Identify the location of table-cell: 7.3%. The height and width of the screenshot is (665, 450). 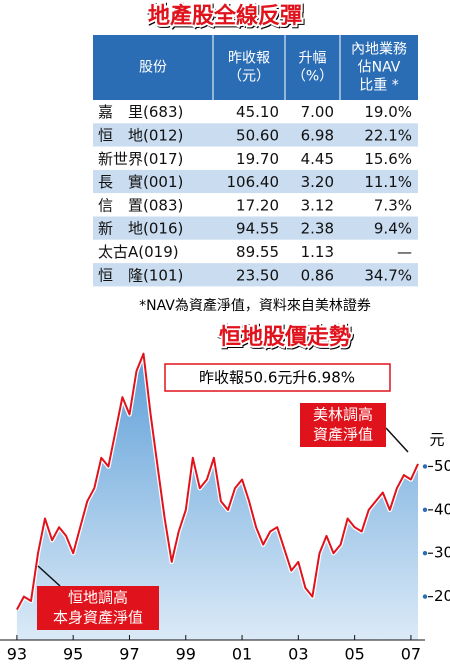
(393, 205).